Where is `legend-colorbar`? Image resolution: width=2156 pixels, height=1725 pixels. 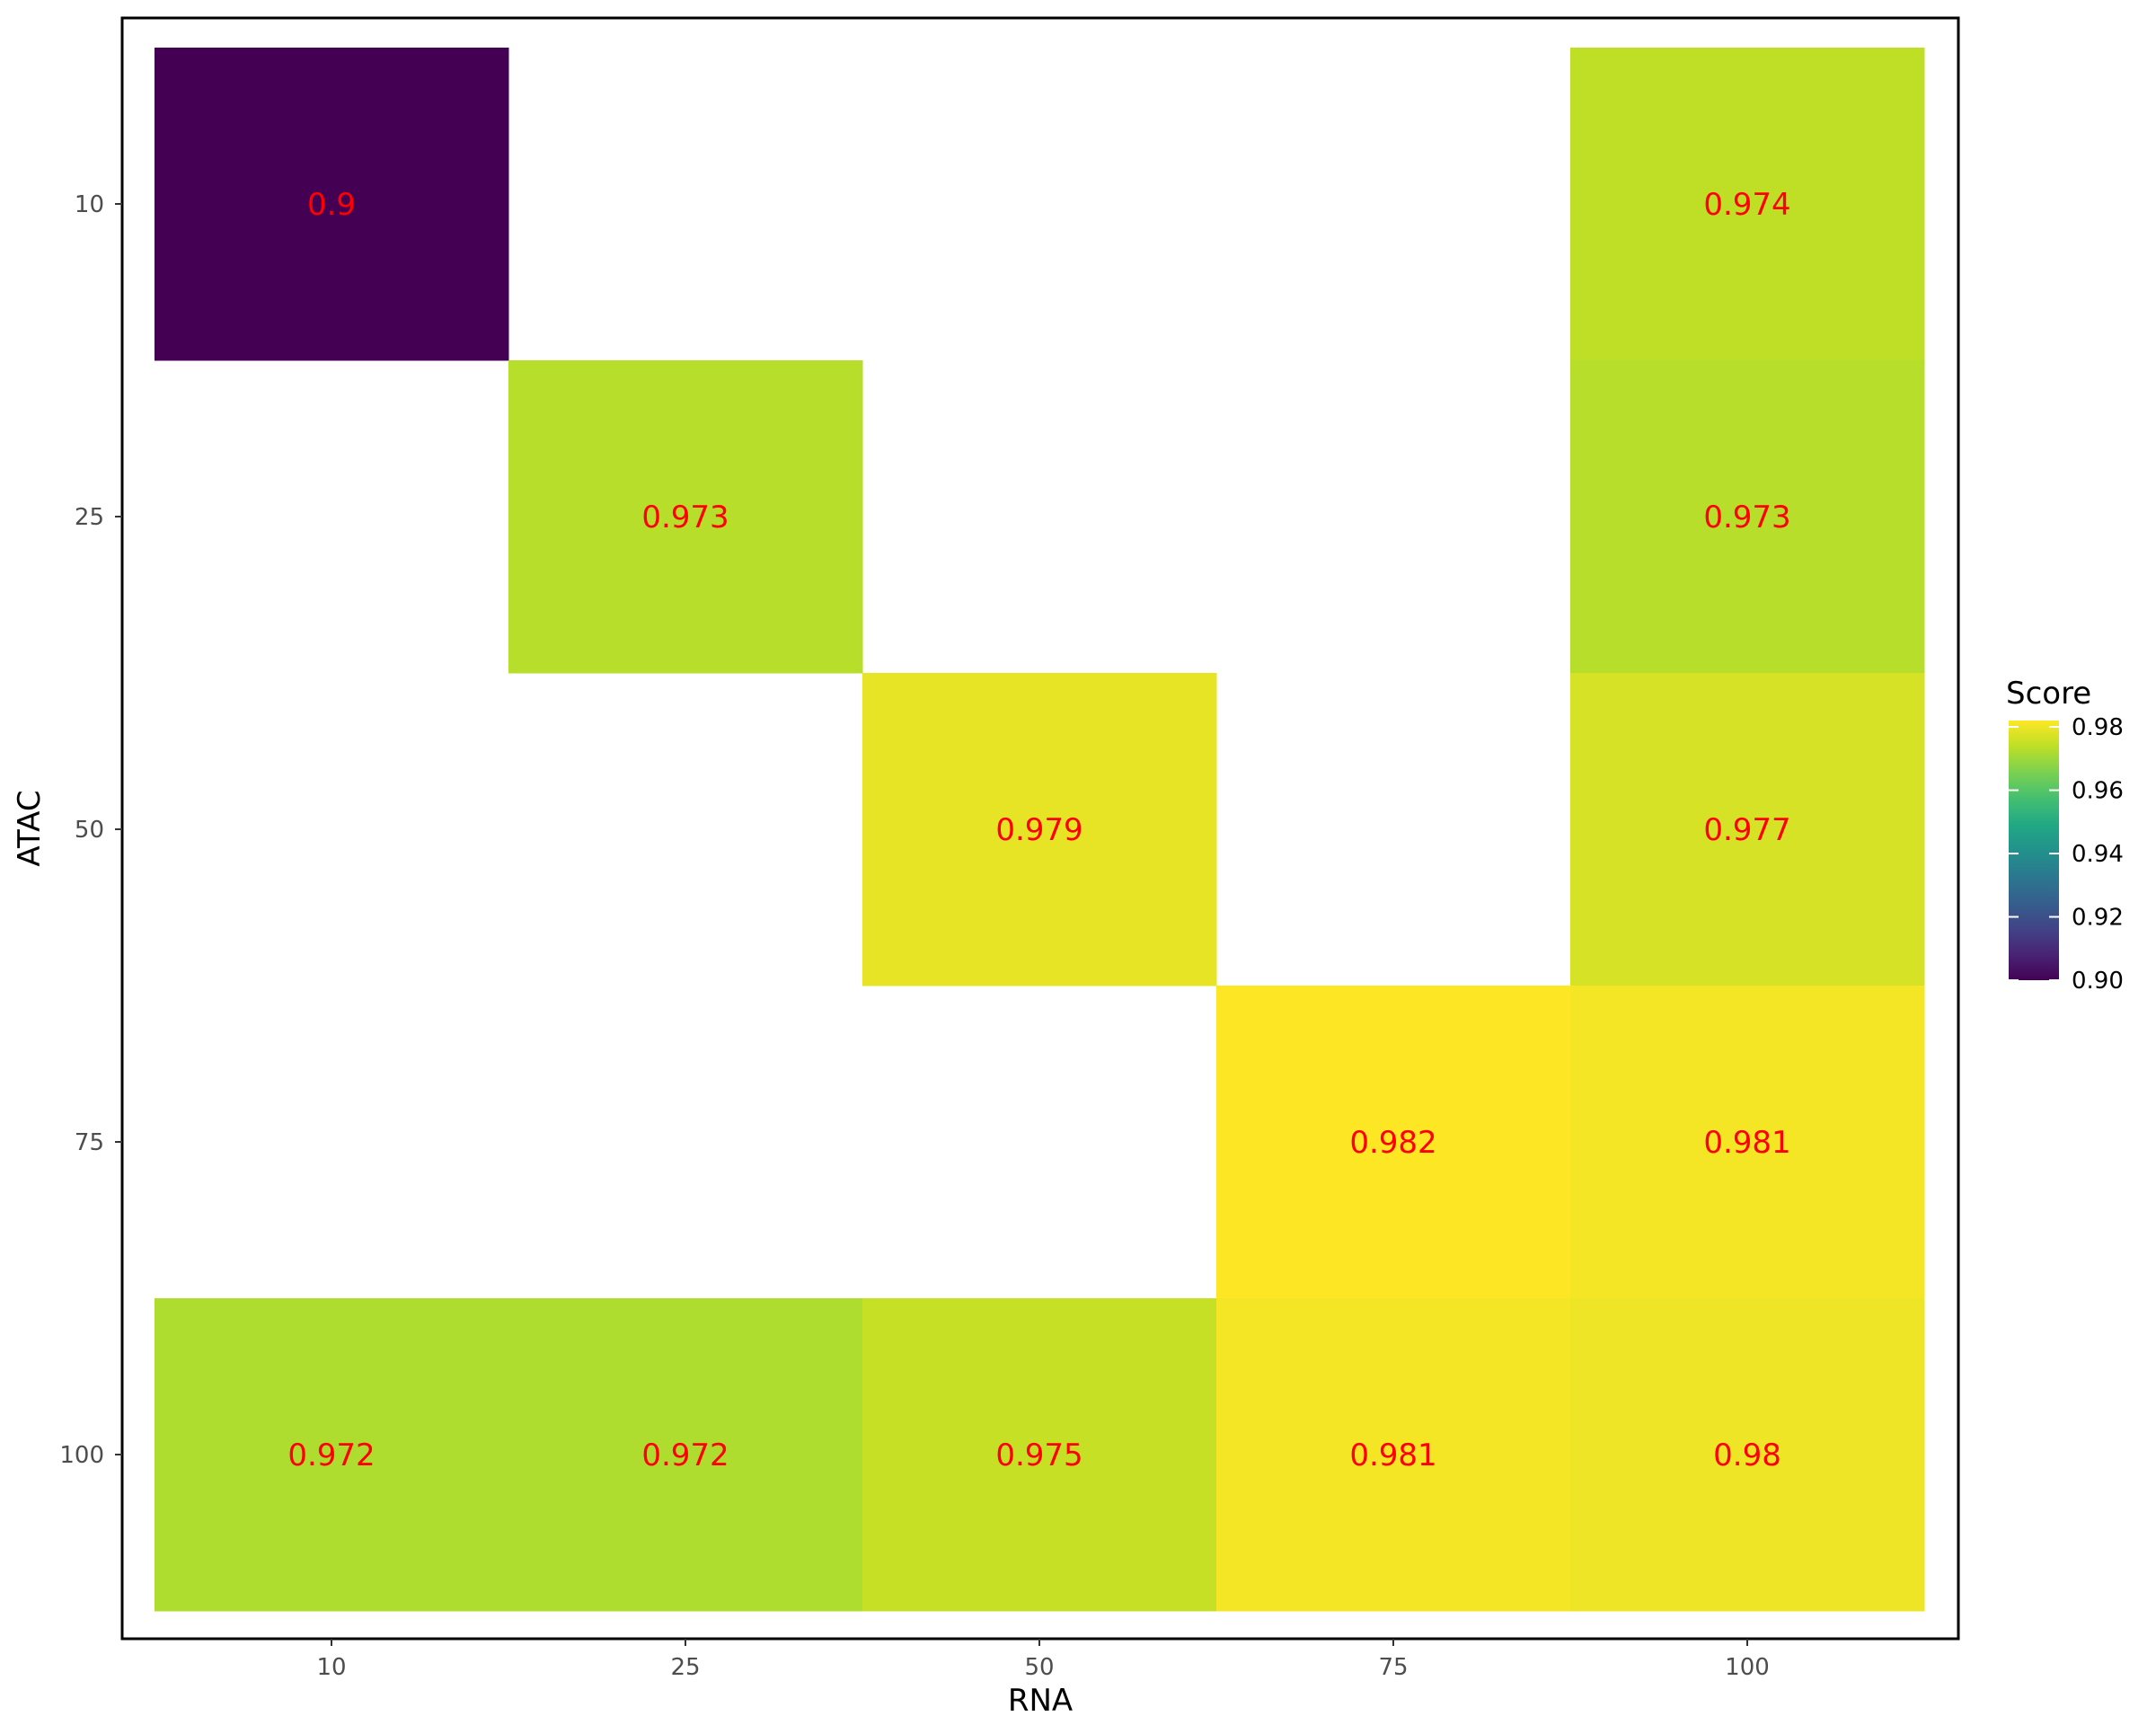 legend-colorbar is located at coordinates (2034, 850).